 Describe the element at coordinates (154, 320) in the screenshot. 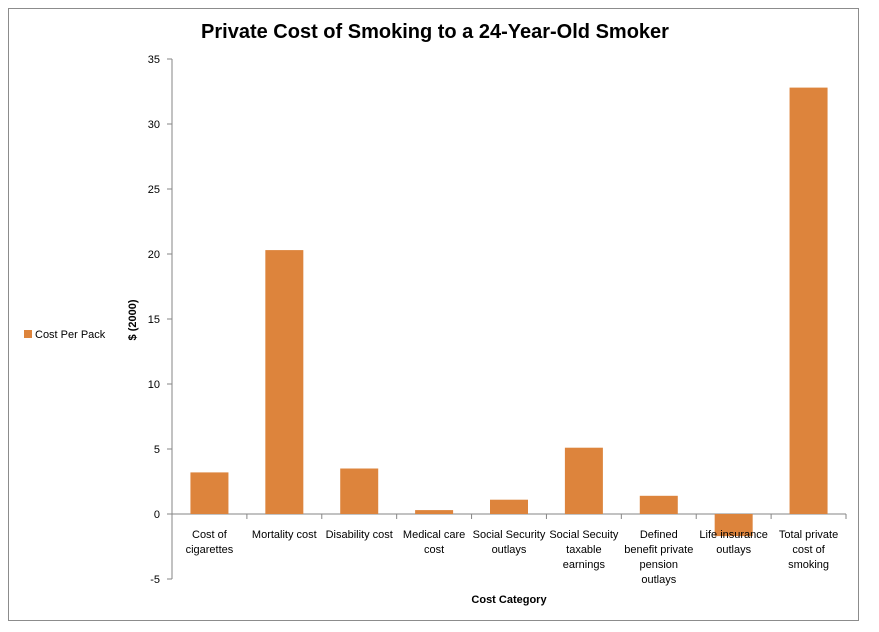

I see `y-tick-label: 15` at that location.